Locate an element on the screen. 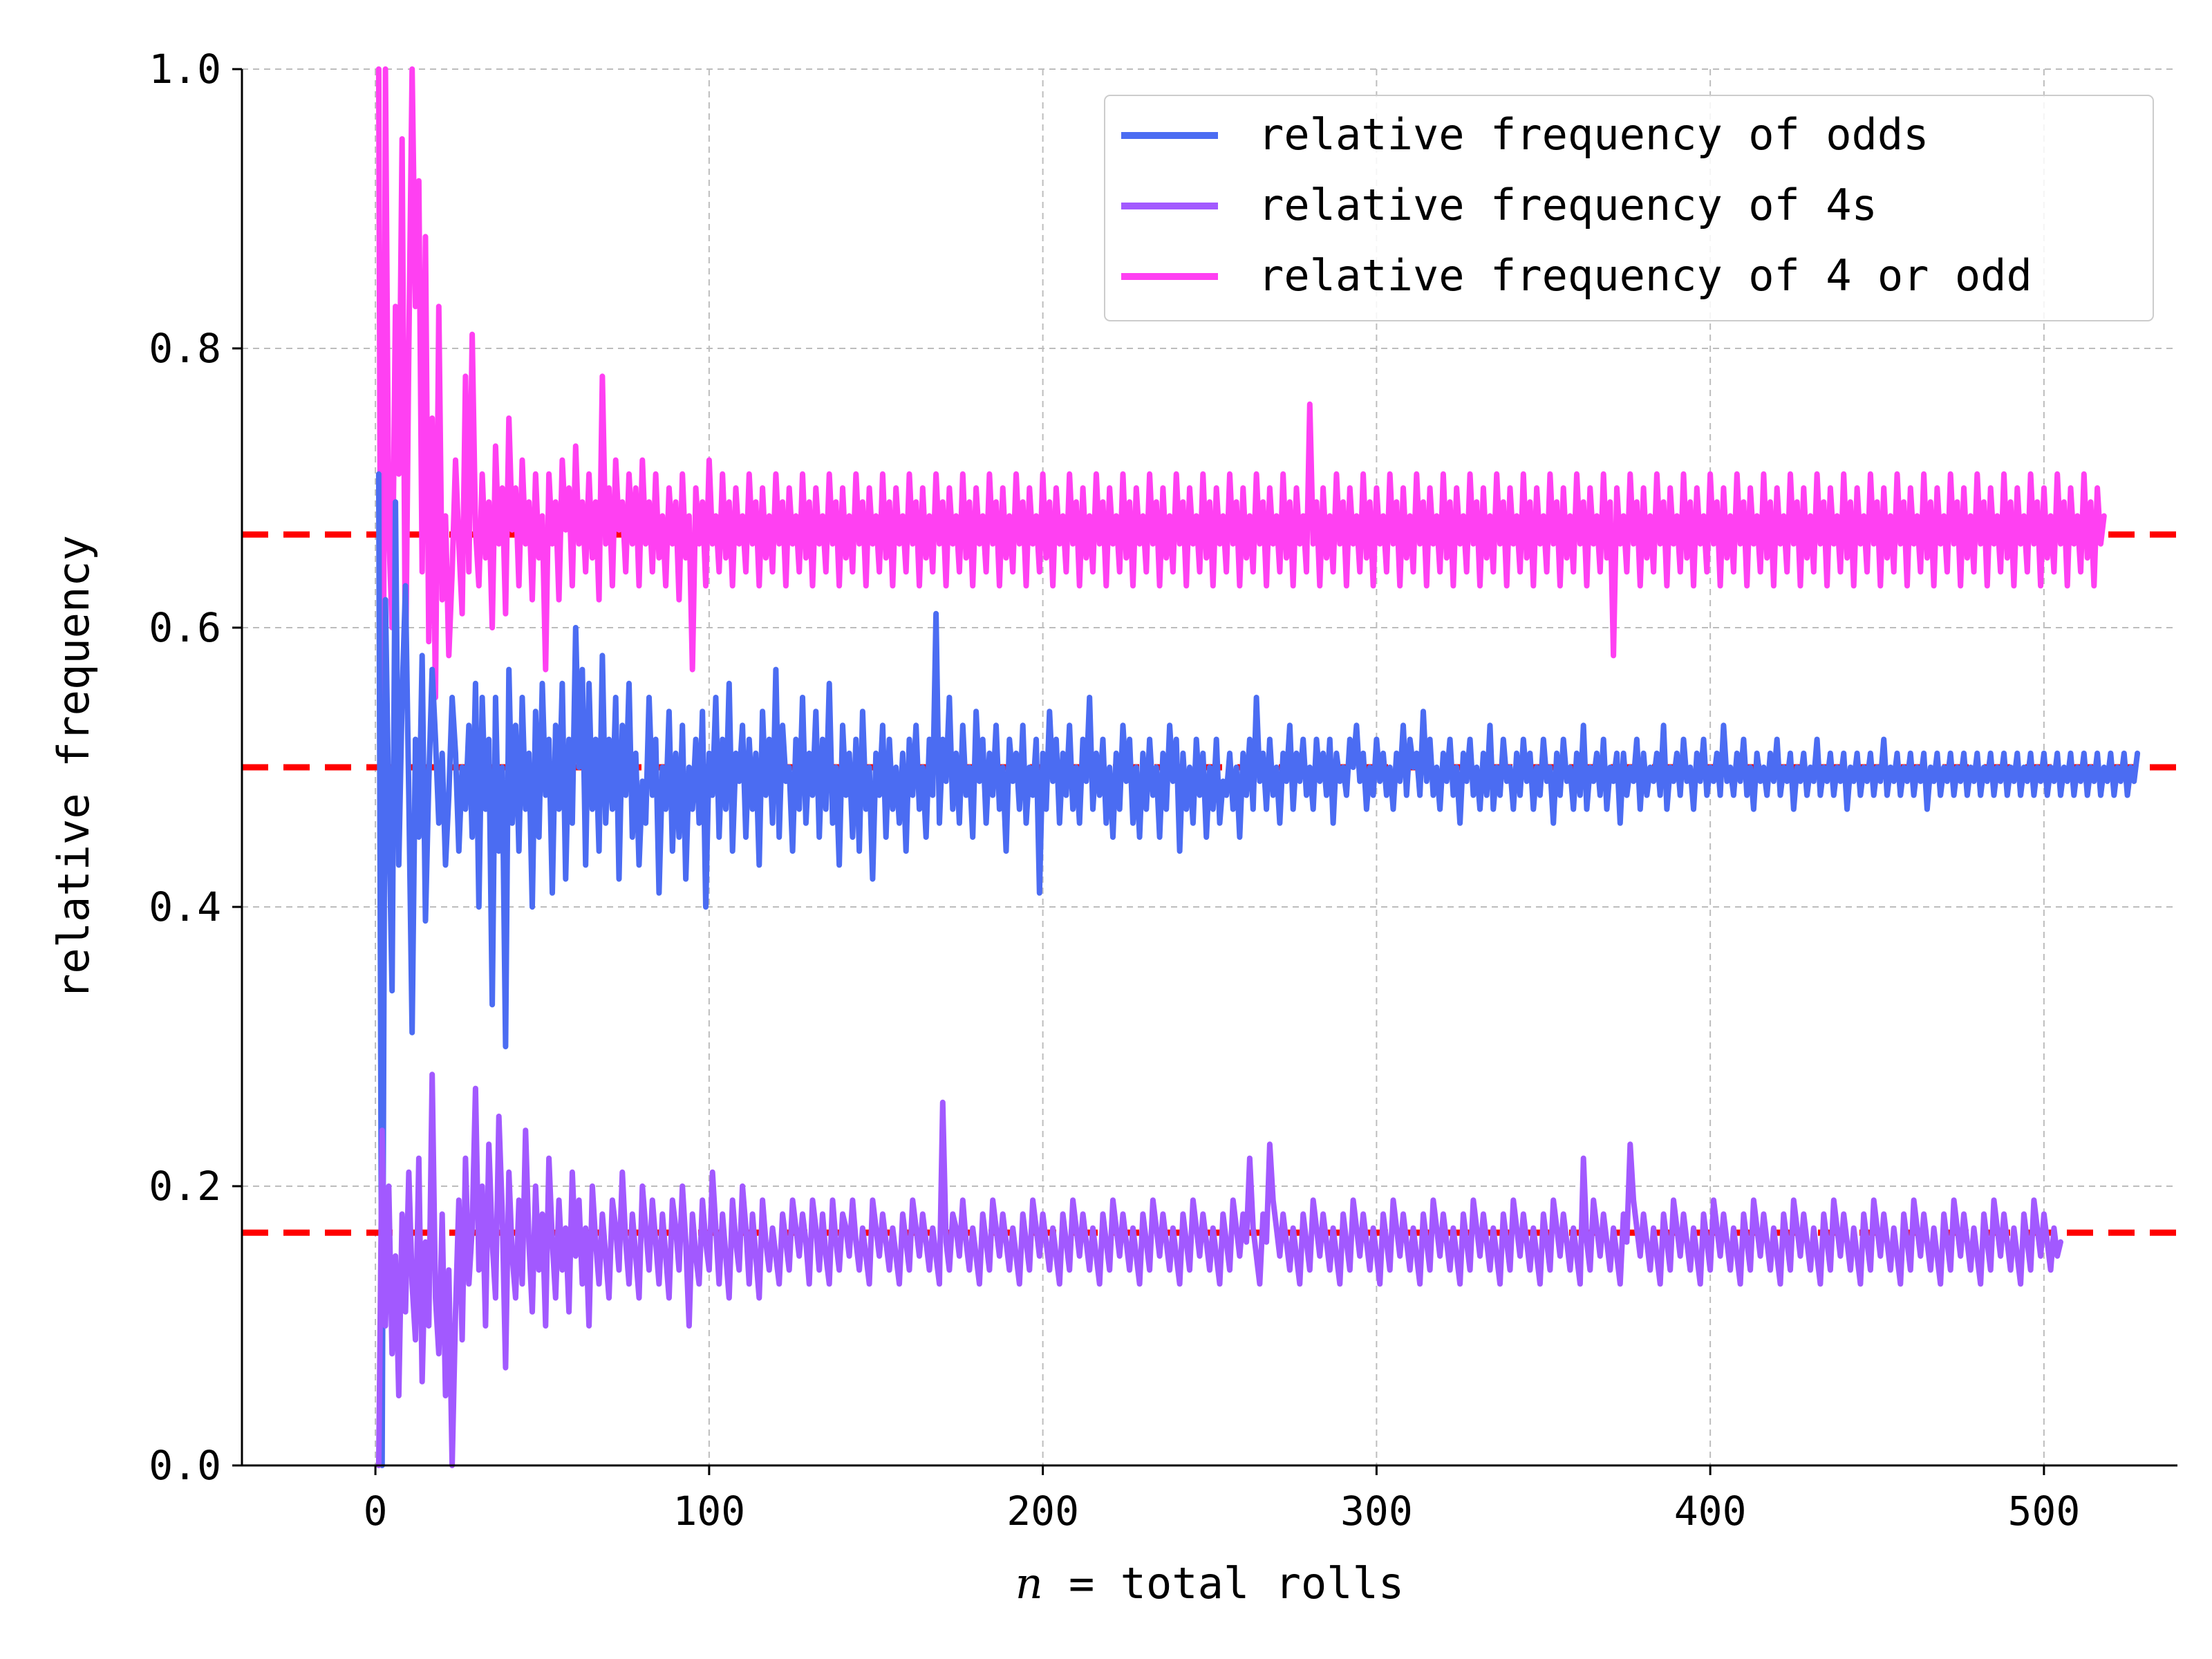 The image size is (2212, 1659). x-axis-title-text: total rolls is located at coordinates (1263, 1583).